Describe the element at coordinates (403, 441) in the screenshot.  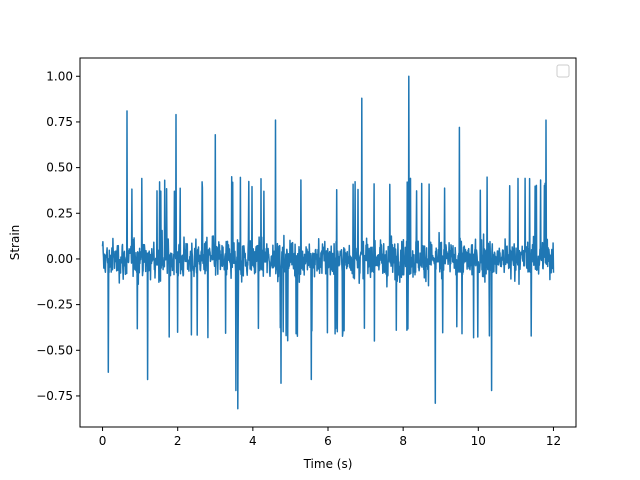
I see `x-tick-label: 8` at that location.